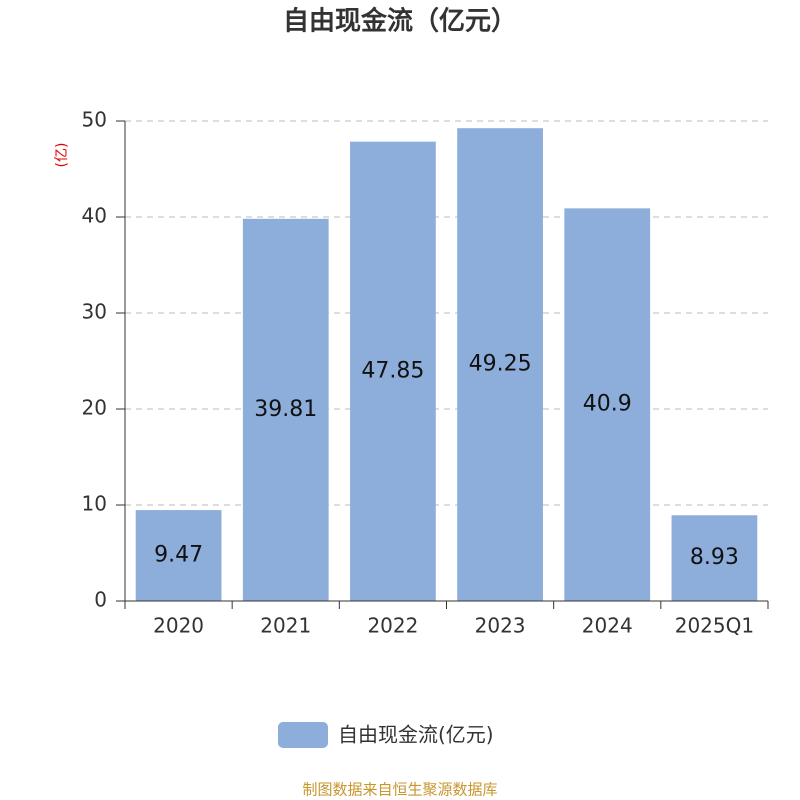 This screenshot has width=800, height=800. I want to click on chart-title: 自由现金流（亿元）, so click(400, 21).